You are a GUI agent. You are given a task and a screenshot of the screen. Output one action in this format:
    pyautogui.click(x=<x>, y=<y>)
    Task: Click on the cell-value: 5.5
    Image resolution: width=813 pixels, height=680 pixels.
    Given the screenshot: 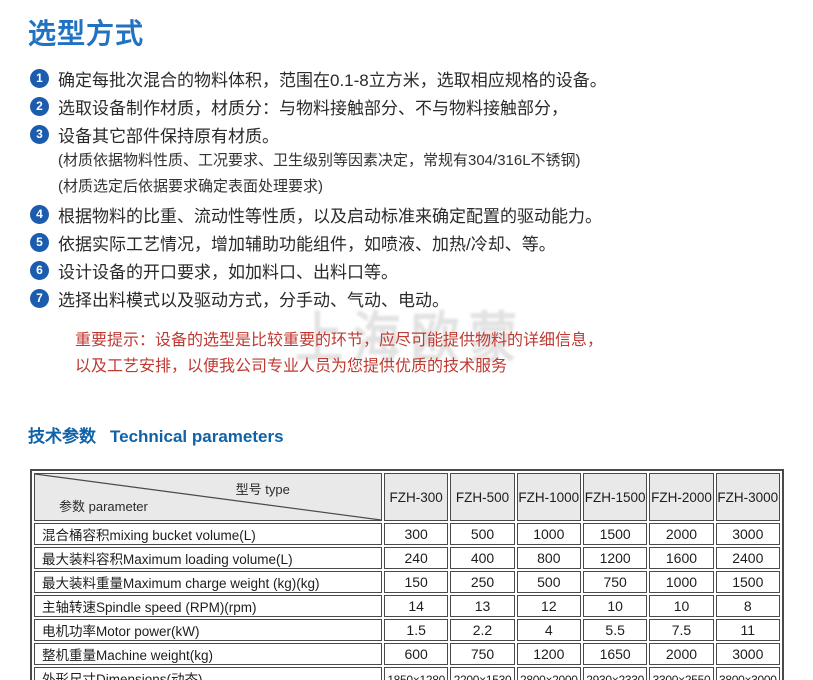 What is the action you would take?
    pyautogui.click(x=615, y=630)
    